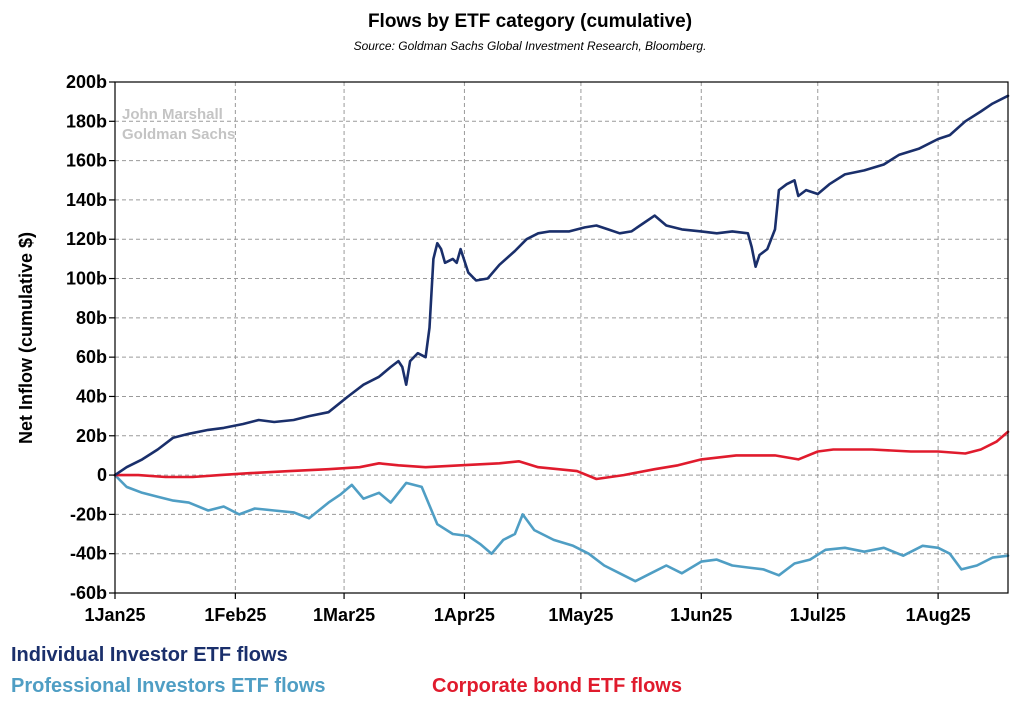 The image size is (1015, 706). What do you see at coordinates (86, 121) in the screenshot?
I see `y-tick-label: 180b` at bounding box center [86, 121].